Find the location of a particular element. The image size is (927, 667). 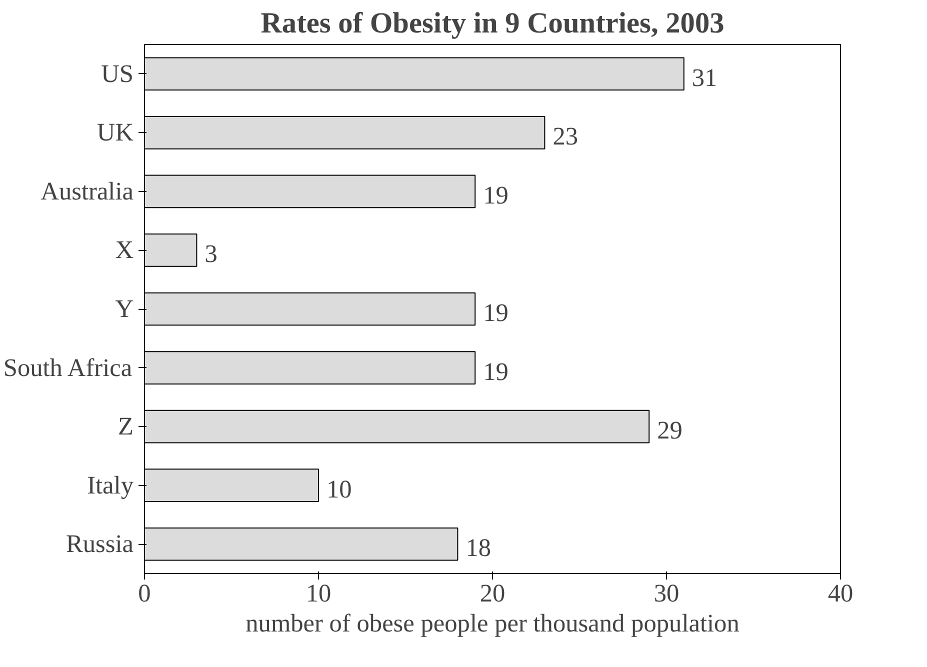

data-label: 29 is located at coordinates (669, 430).